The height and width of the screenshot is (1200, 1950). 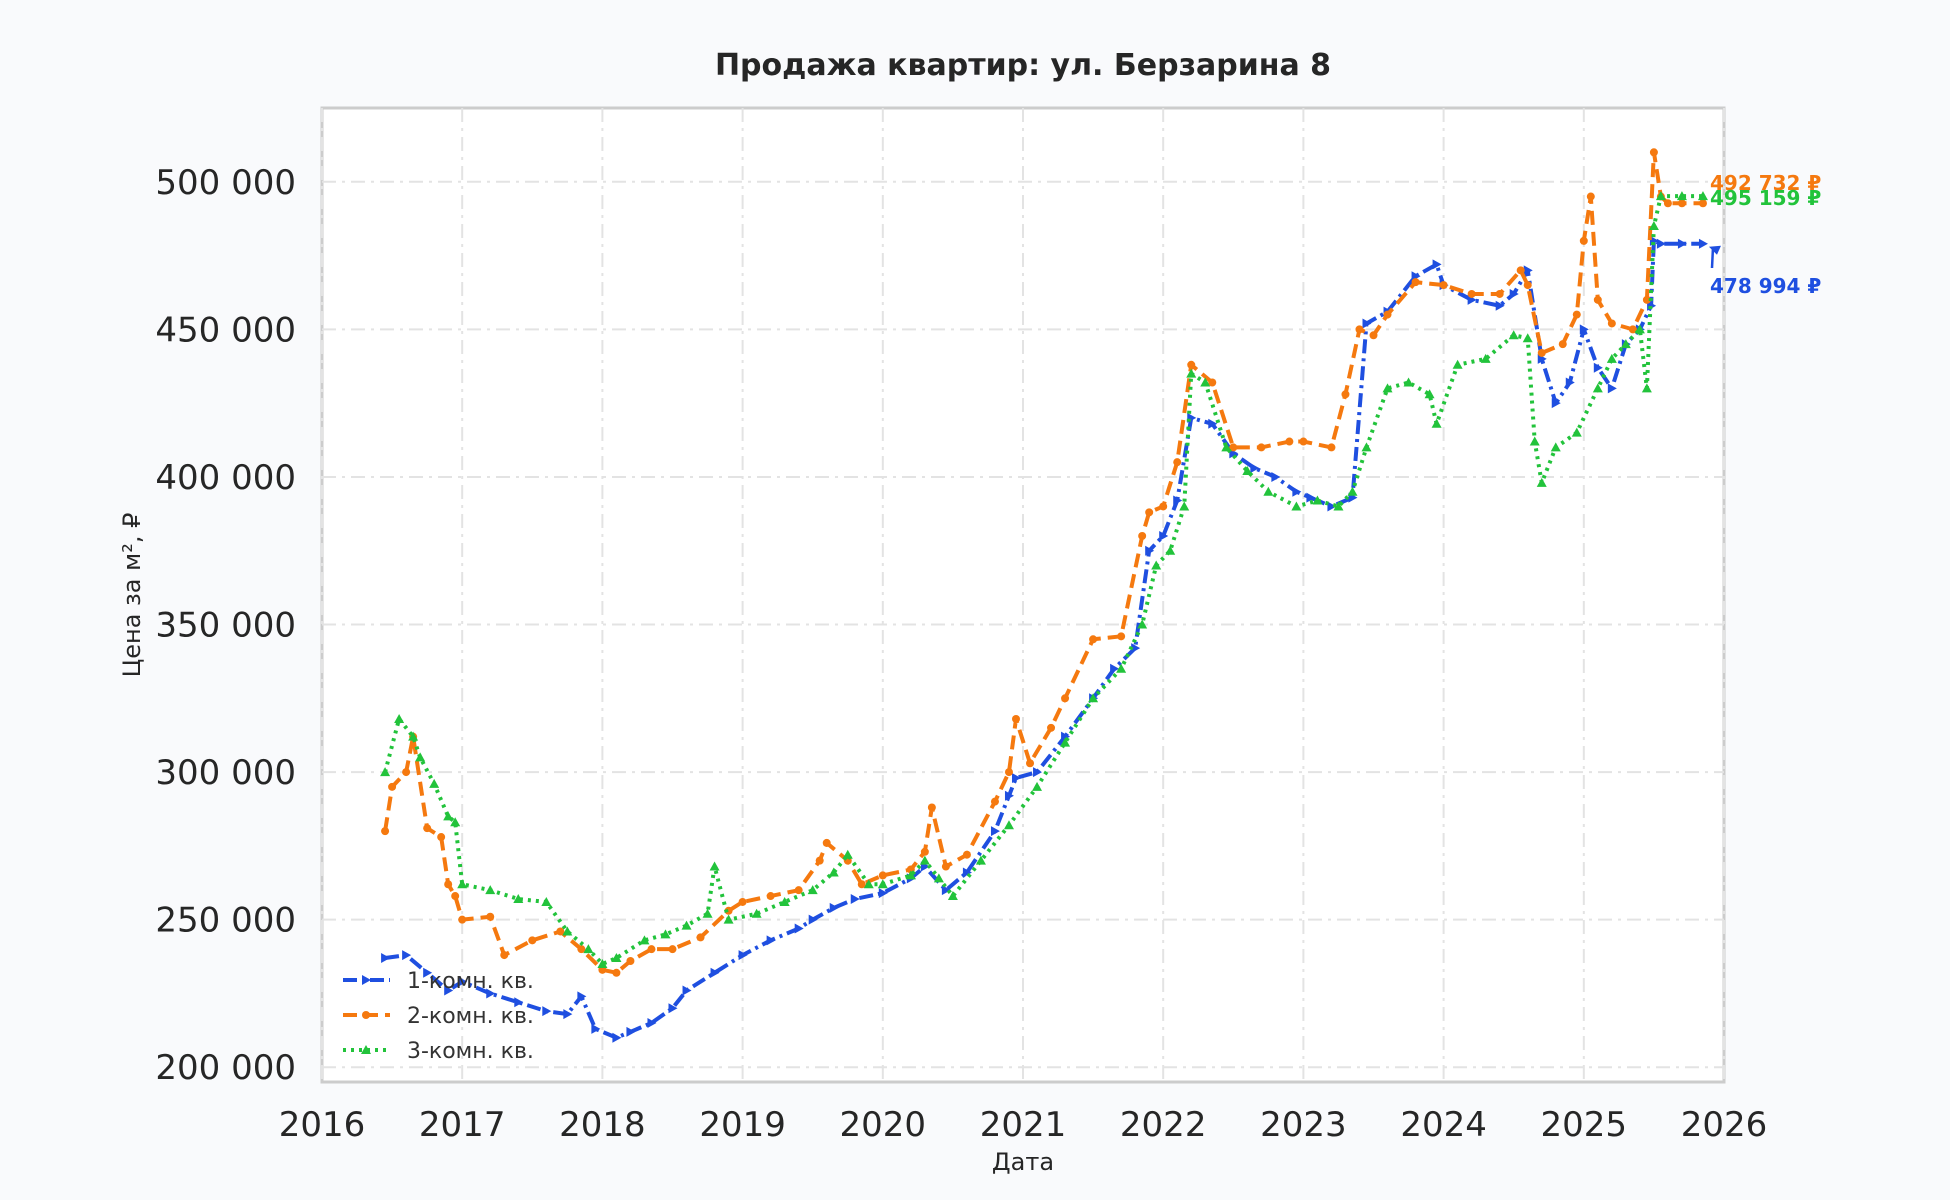 I want to click on legend-label: 2-комн. кв., so click(x=470, y=1016).